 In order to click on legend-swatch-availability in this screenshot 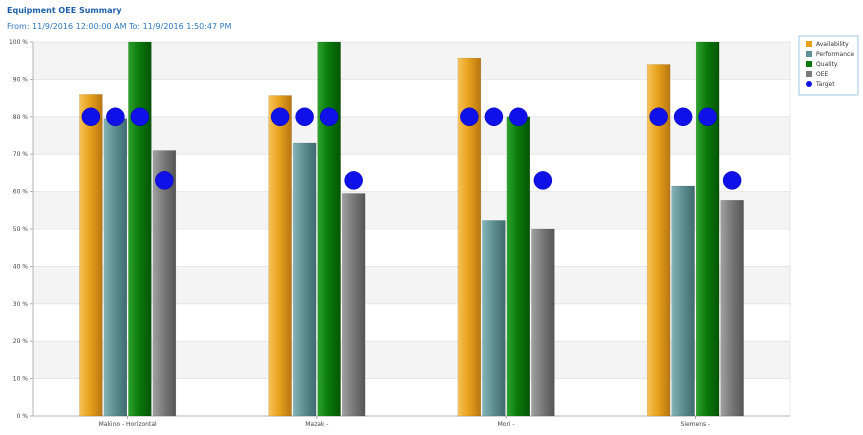, I will do `click(809, 44)`.